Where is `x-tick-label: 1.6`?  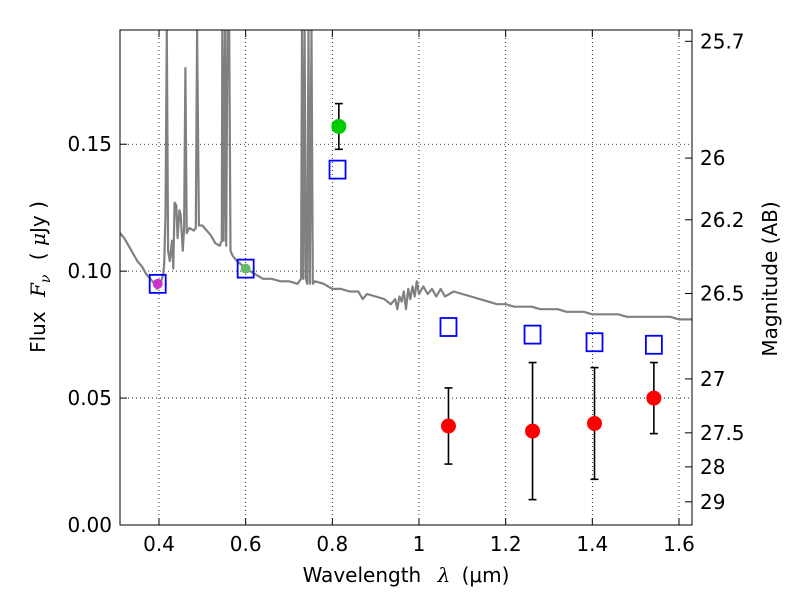 x-tick-label: 1.6 is located at coordinates (679, 544).